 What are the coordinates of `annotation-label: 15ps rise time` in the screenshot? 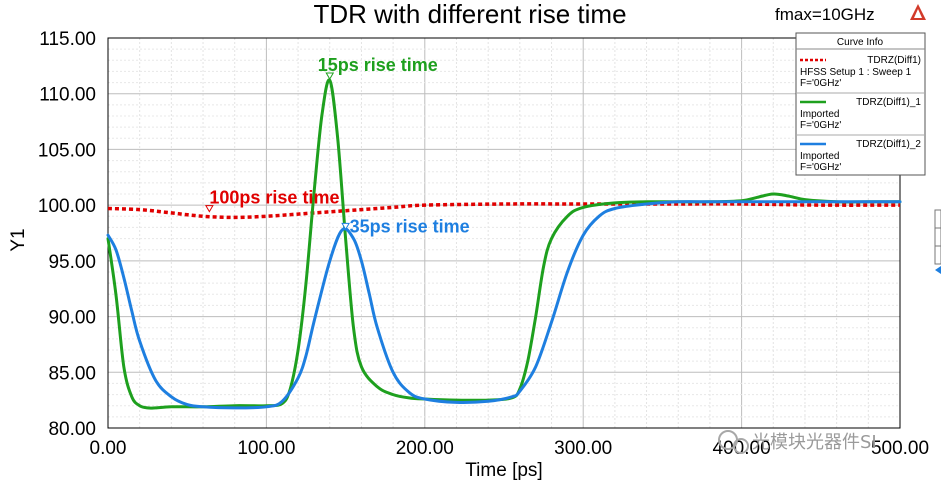 It's located at (378, 65).